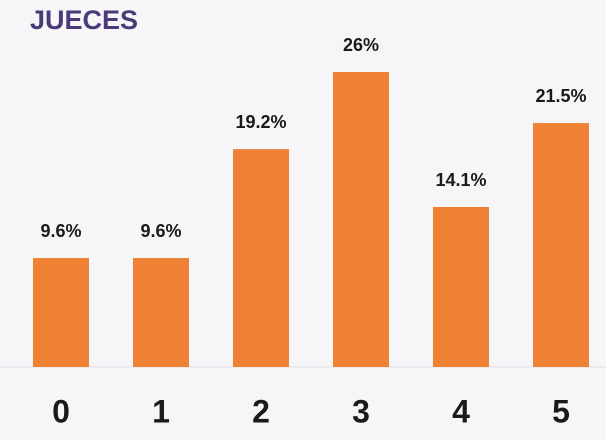  What do you see at coordinates (560, 96) in the screenshot?
I see `value-label: 21.5%` at bounding box center [560, 96].